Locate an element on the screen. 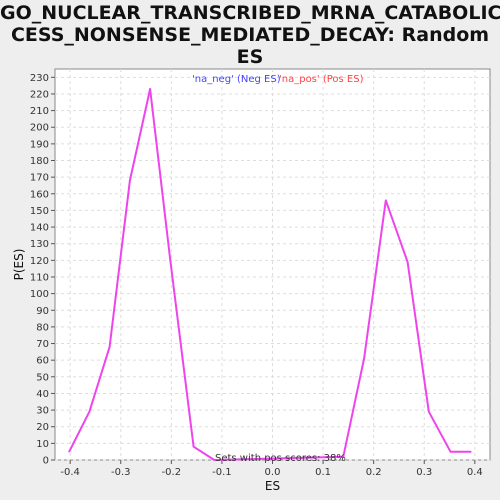  y-axis-title: P(ES) is located at coordinates (19, 265).